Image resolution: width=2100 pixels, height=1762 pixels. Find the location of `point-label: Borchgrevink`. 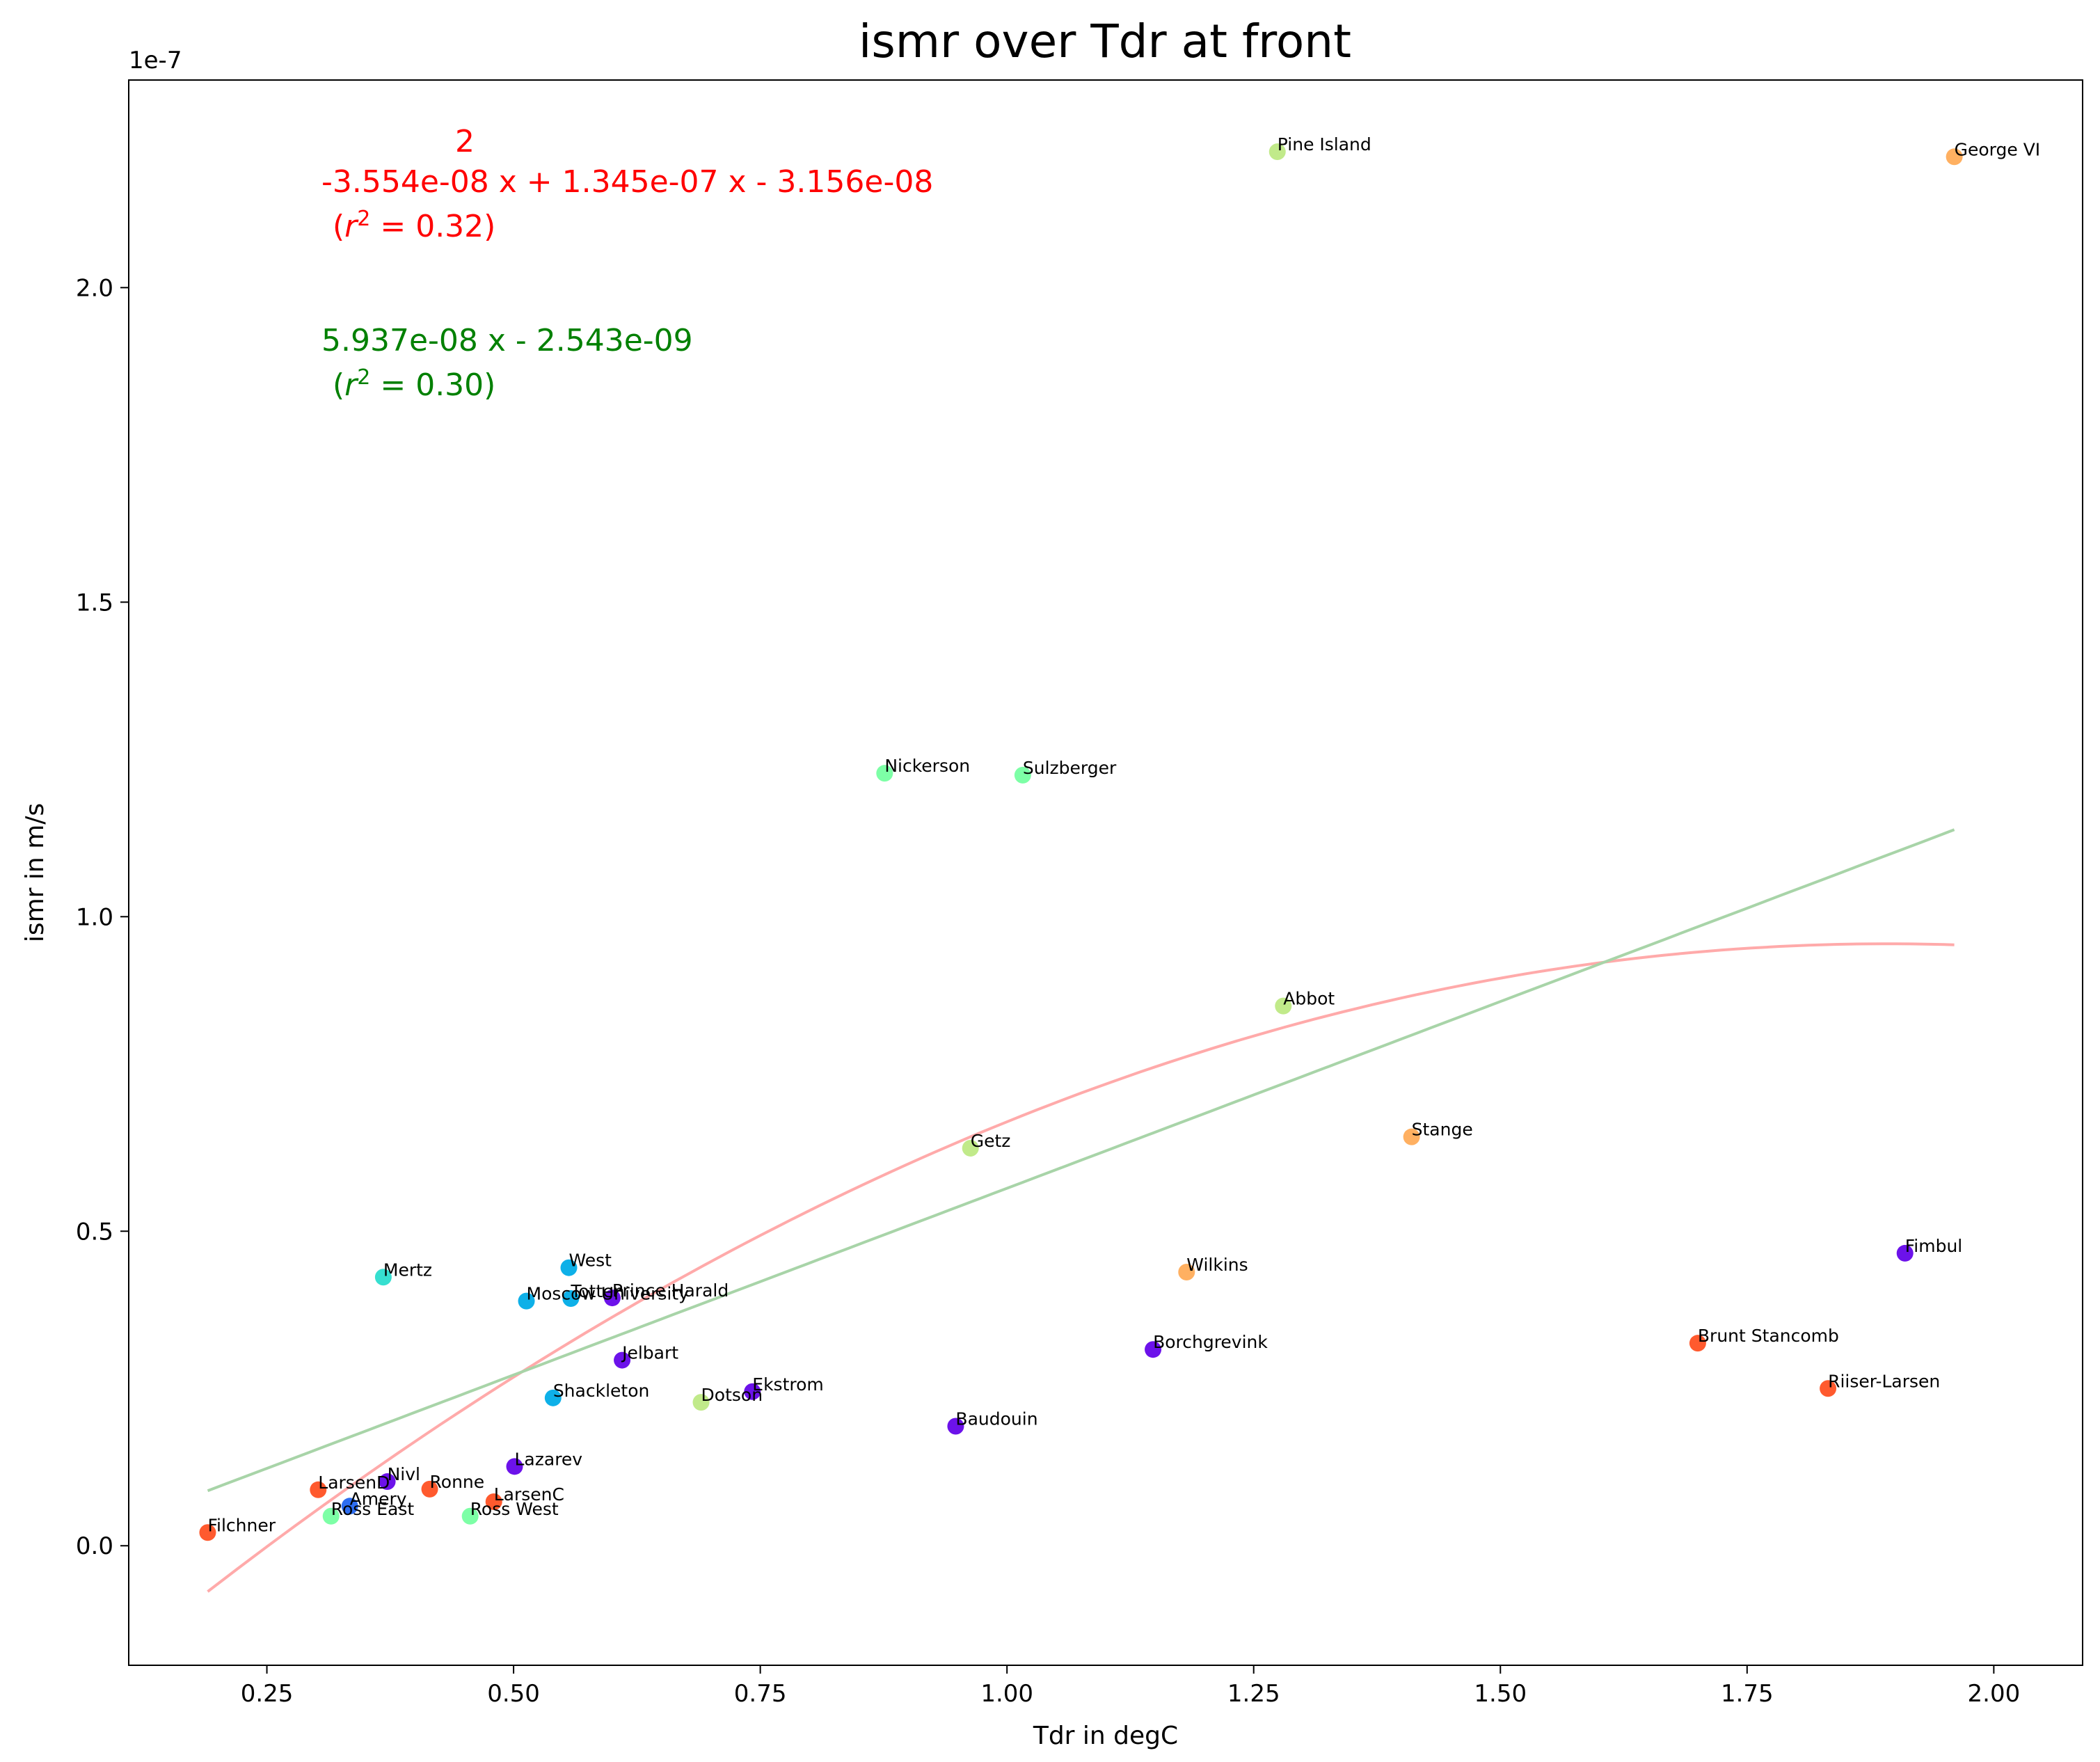

point-label: Borchgrevink is located at coordinates (1210, 1342).